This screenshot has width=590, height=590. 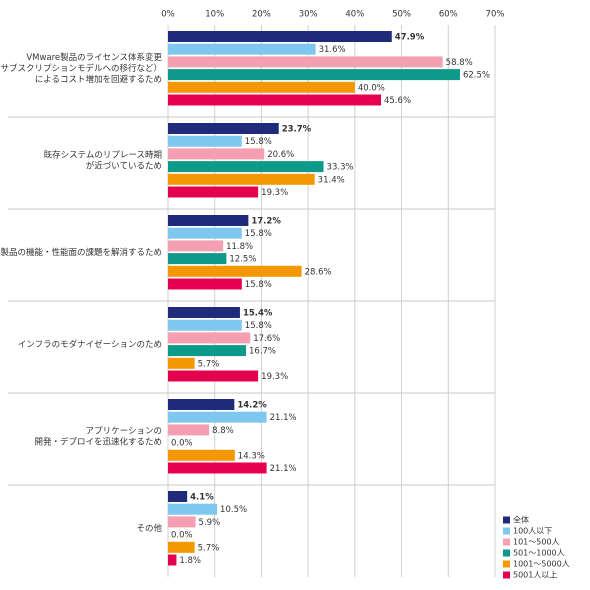 I want to click on value-label: 17.2%, so click(x=266, y=222).